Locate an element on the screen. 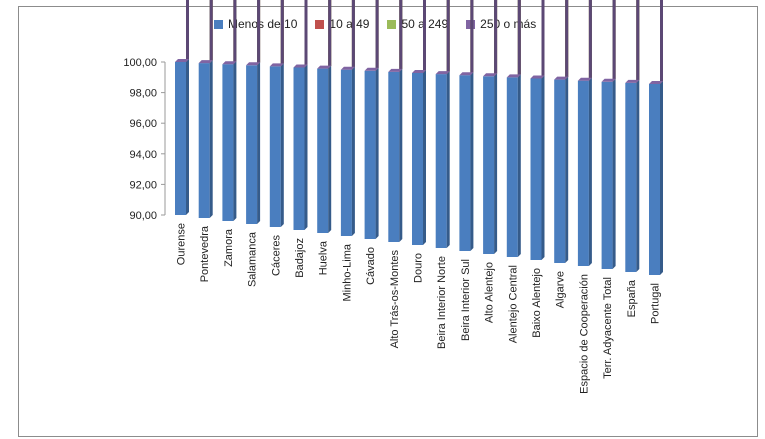 The image size is (765, 439). bar-badajoz is located at coordinates (300, 115).